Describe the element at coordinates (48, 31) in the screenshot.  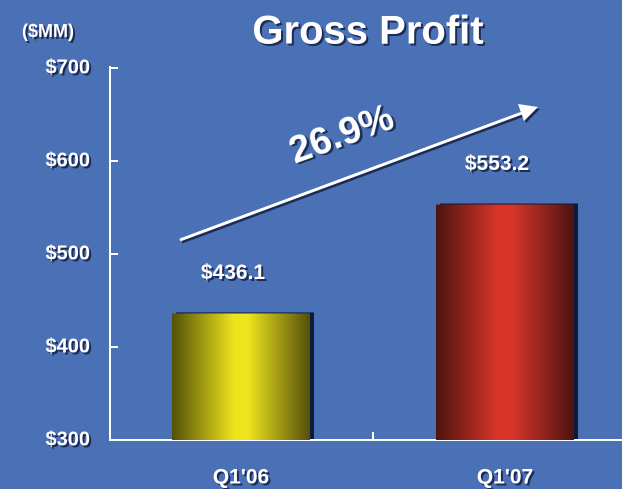
I see `y-axis-label: ($MM)` at that location.